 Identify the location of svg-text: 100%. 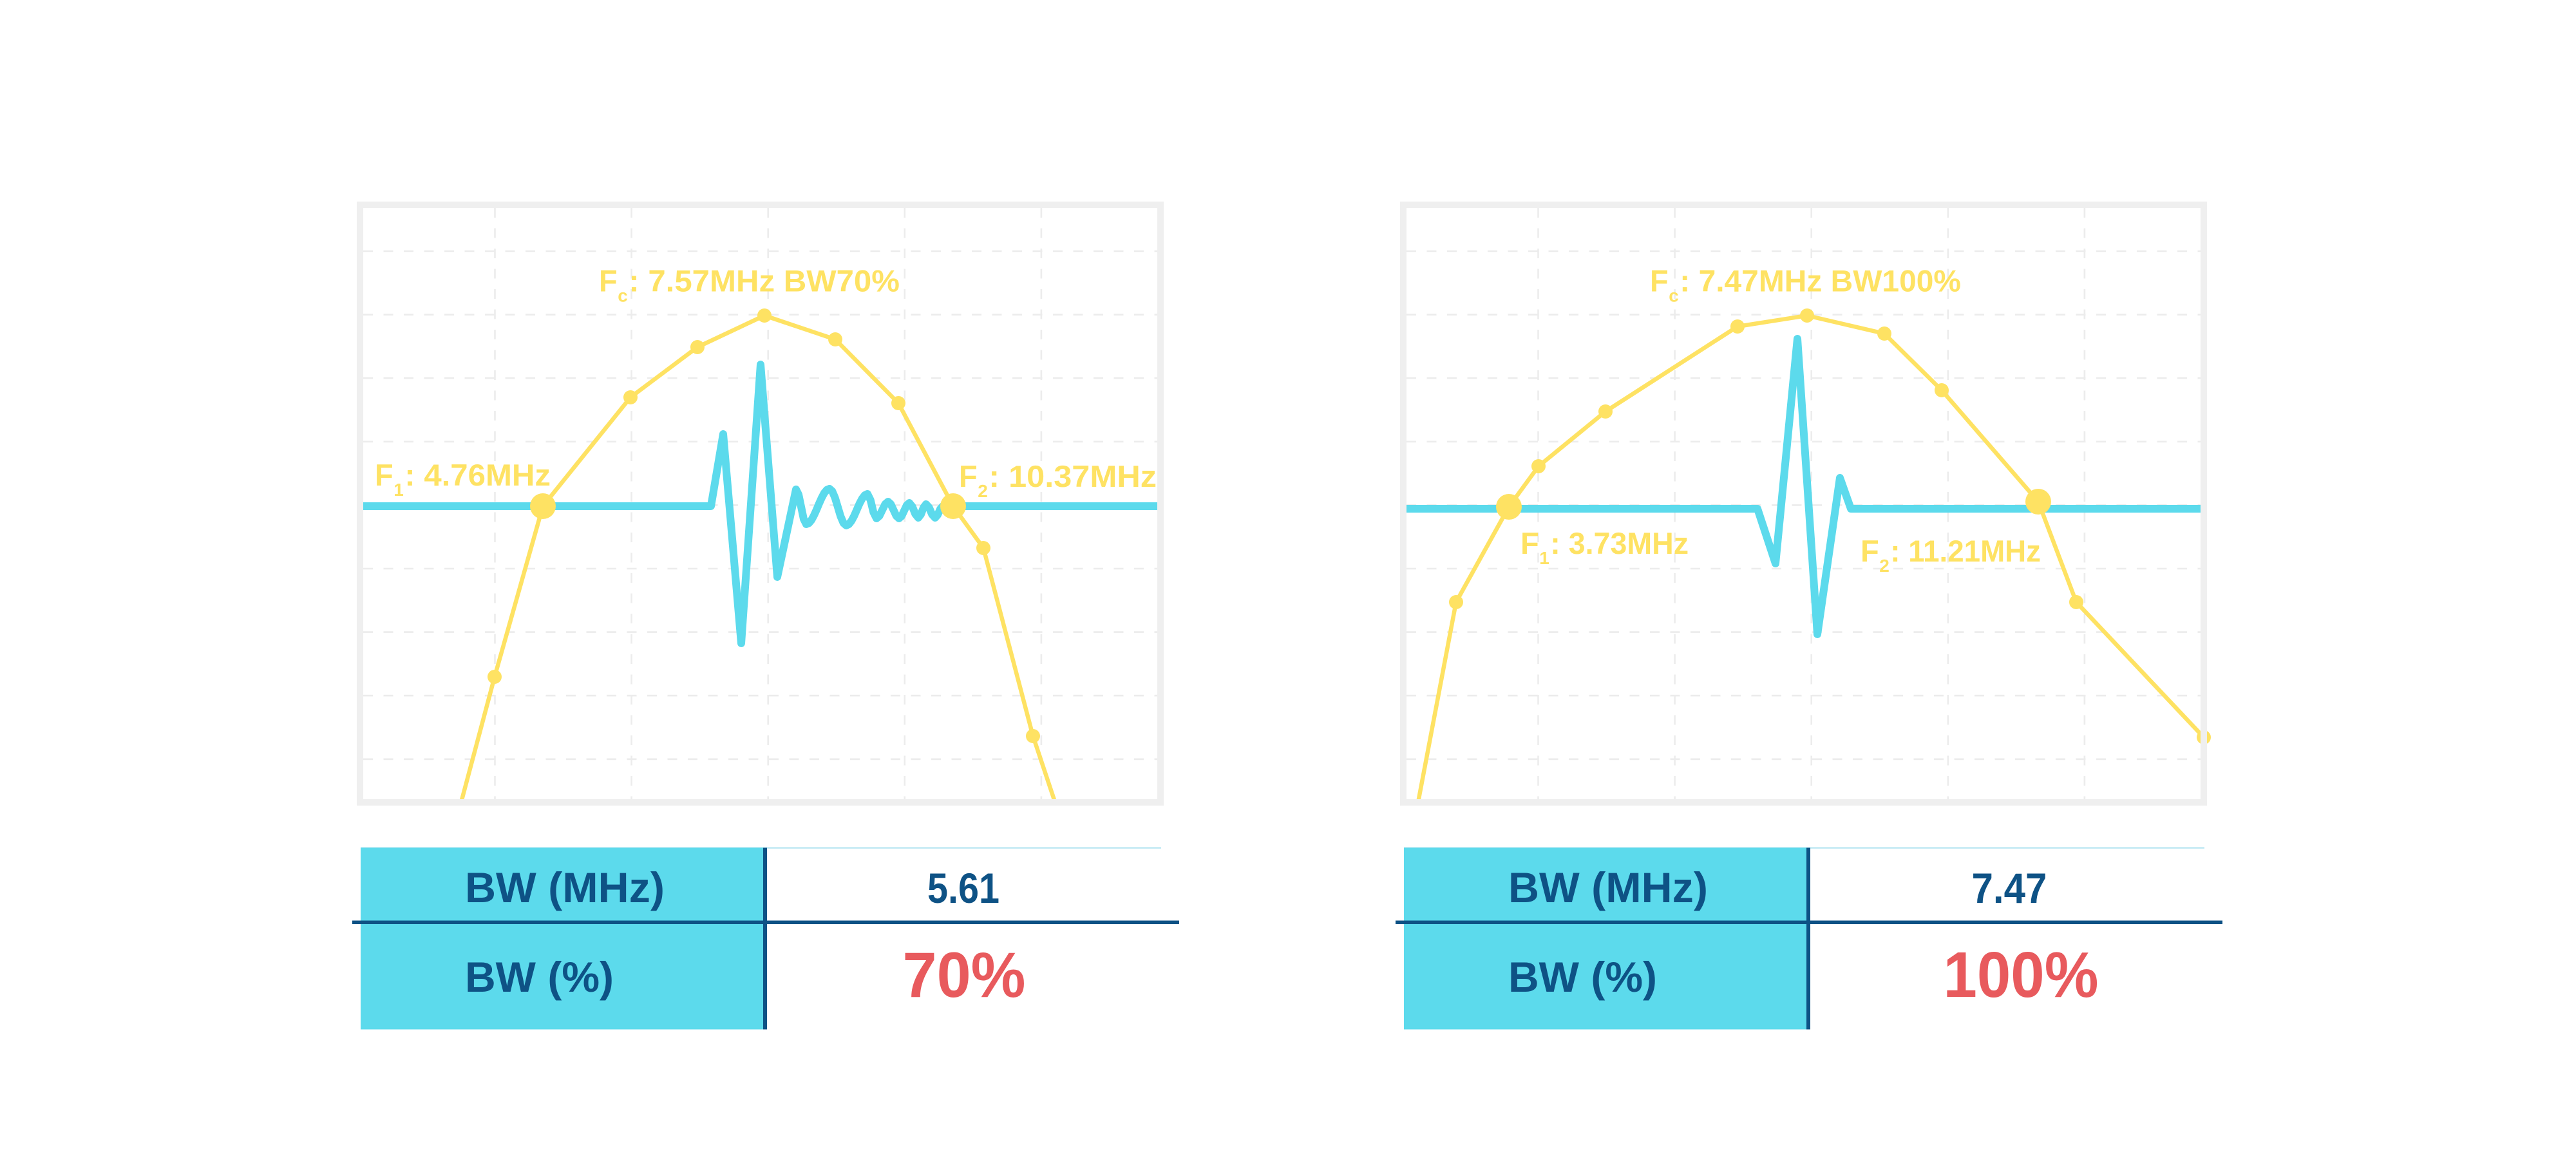
(2022, 975).